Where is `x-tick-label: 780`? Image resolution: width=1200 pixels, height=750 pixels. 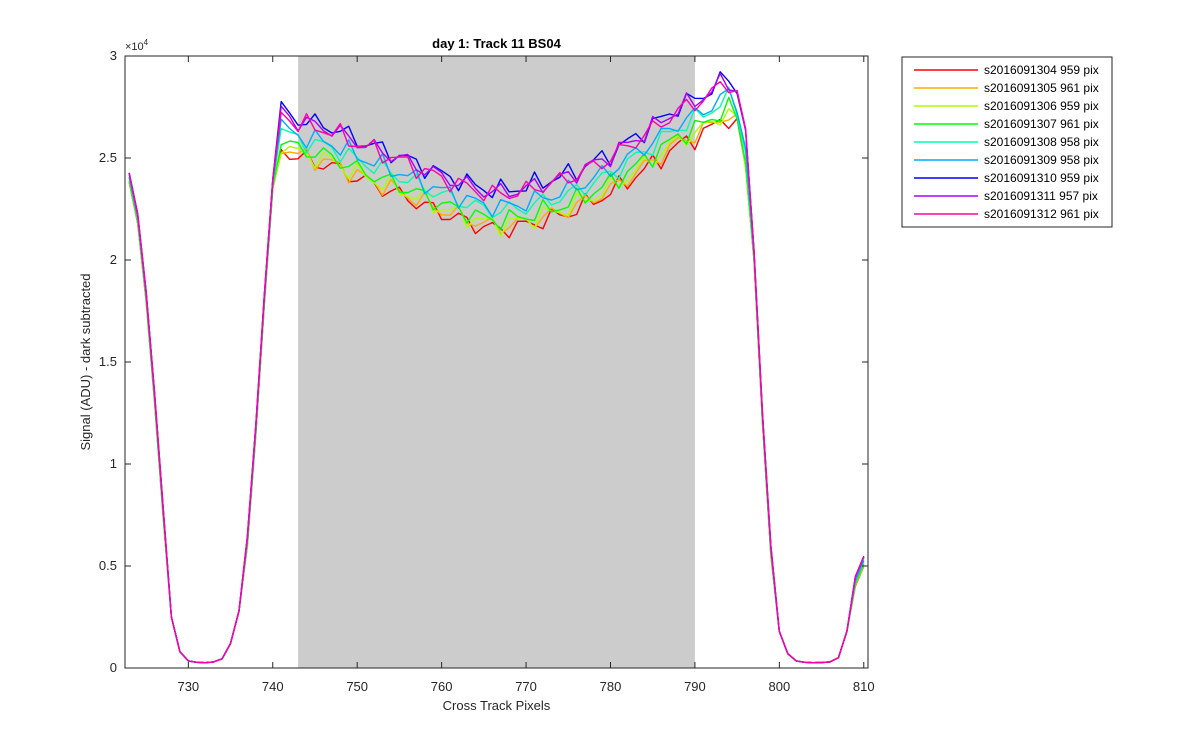
x-tick-label: 780 is located at coordinates (611, 686).